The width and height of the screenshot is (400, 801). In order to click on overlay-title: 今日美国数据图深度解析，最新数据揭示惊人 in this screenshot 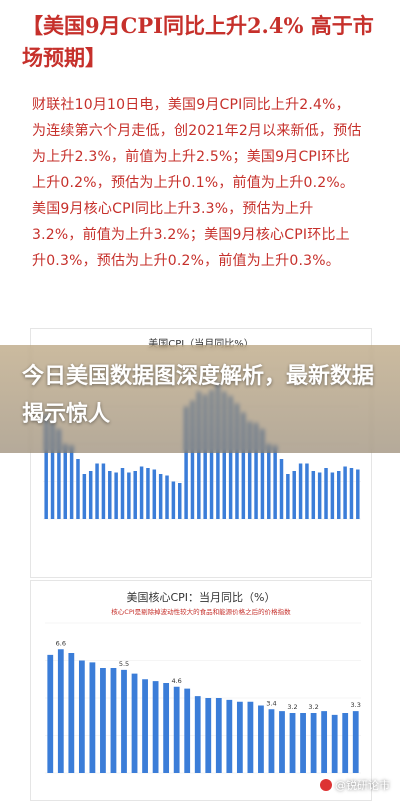, I will do `click(198, 395)`.